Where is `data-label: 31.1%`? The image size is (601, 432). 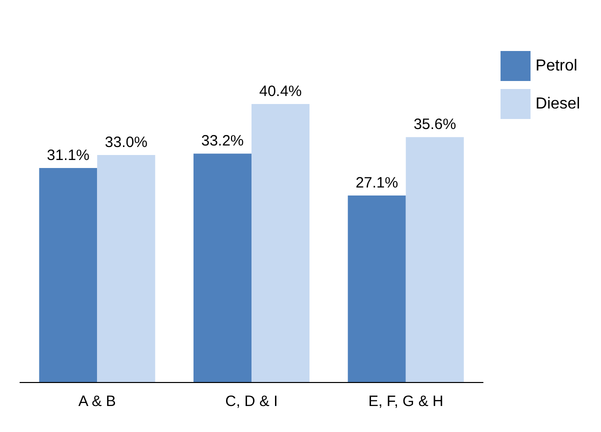
data-label: 31.1% is located at coordinates (68, 155).